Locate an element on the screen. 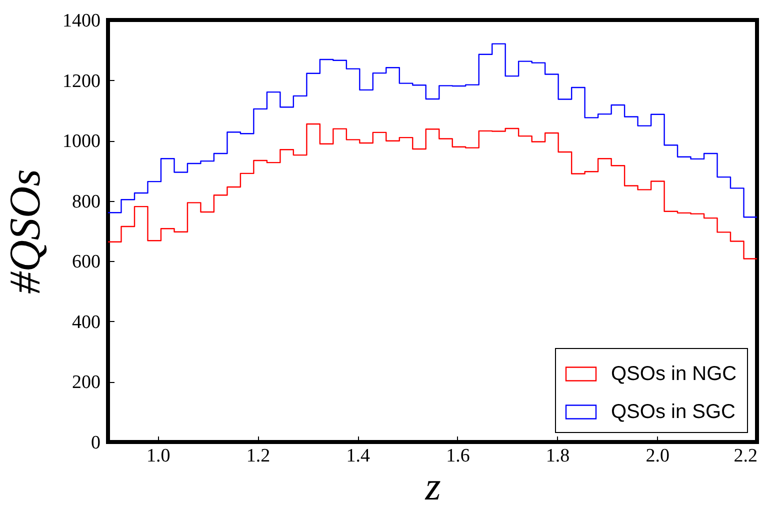 The width and height of the screenshot is (774, 507). y-tick-label: 600 is located at coordinates (86, 262).